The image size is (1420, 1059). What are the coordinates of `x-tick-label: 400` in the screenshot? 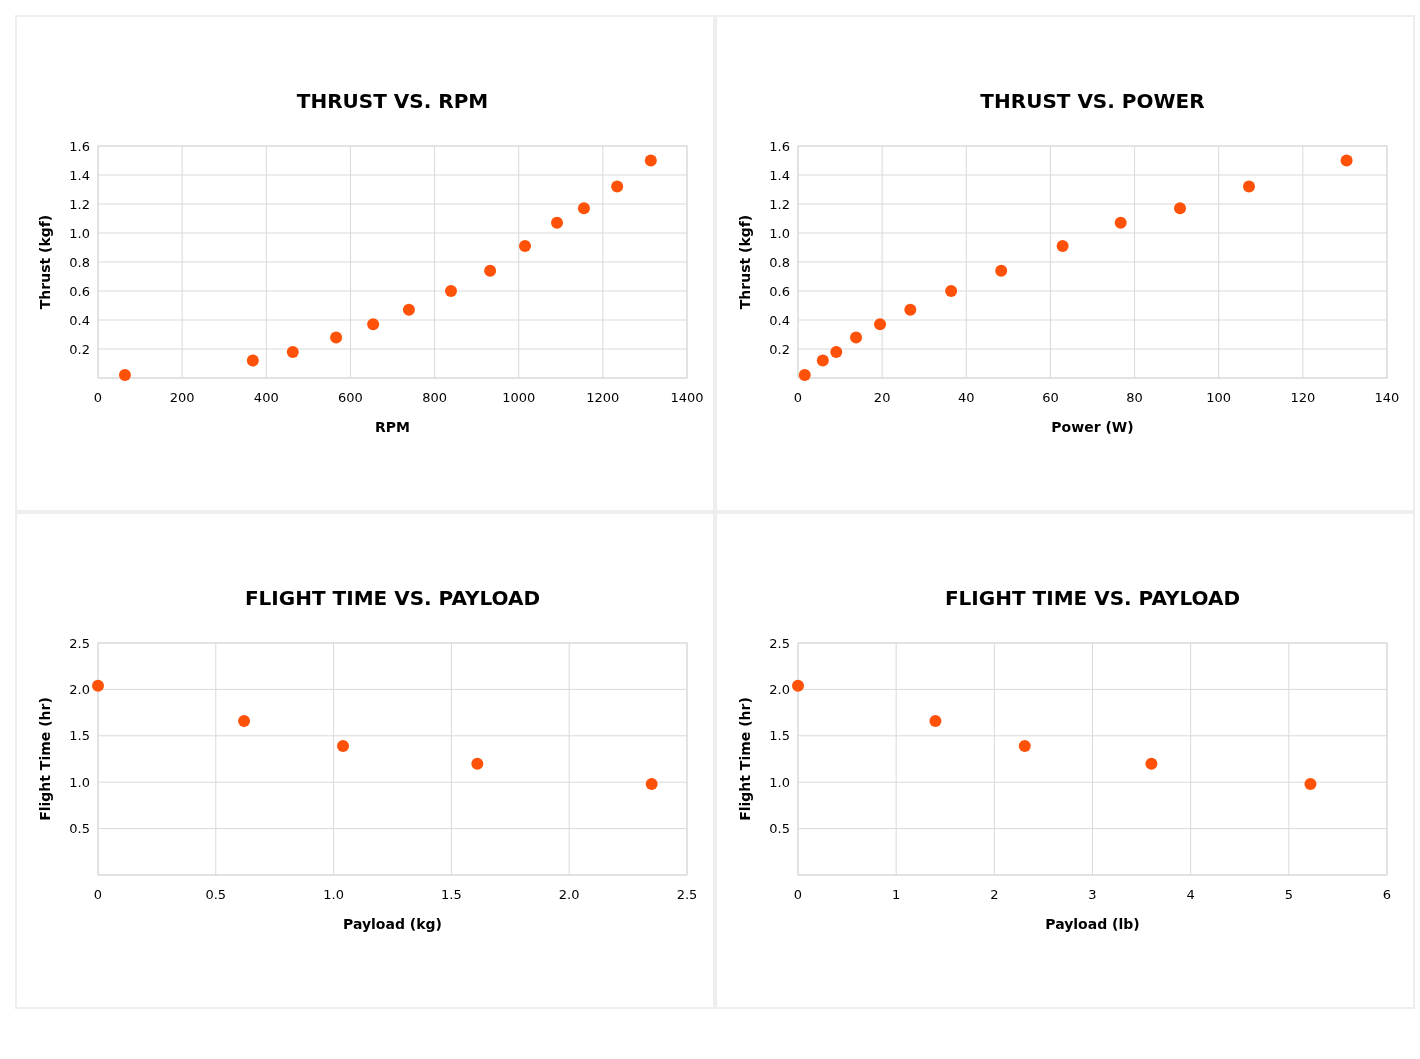 It's located at (266, 397).